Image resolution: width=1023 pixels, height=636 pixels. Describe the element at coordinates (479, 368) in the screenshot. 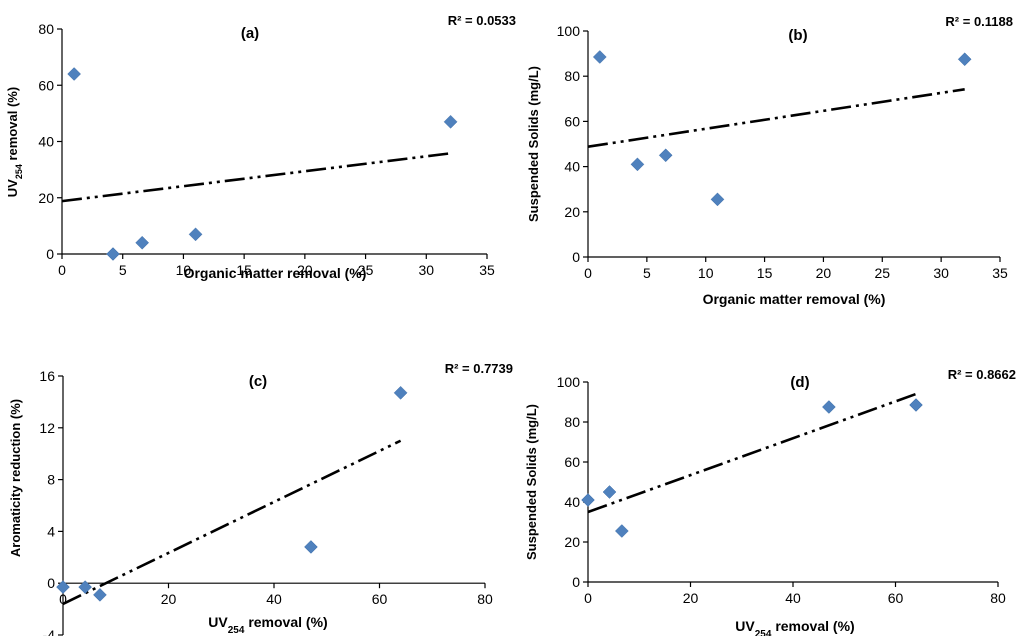

I see `r-squared-label: R² = 0.7739` at that location.